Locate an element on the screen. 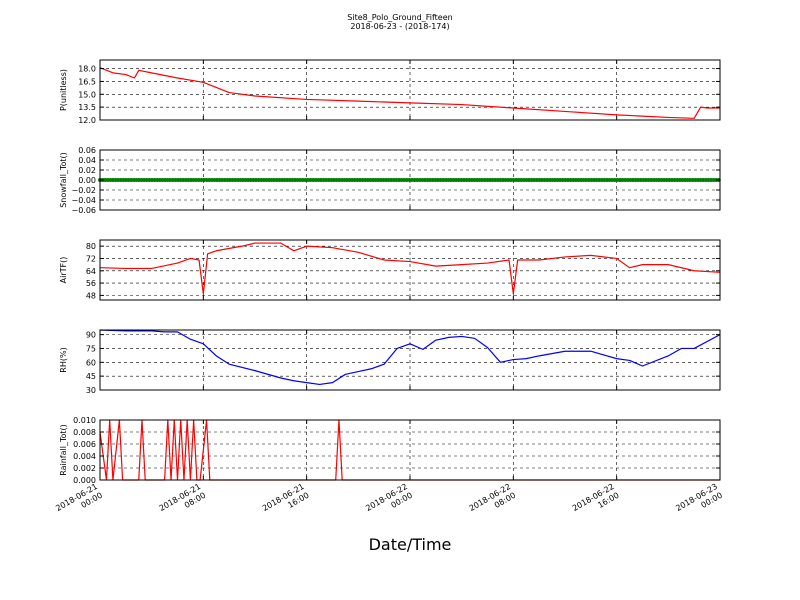 The width and height of the screenshot is (800, 600). subplot-1: 12.0 13.5 15.0 16.5 18.0 P(unitless) is located at coordinates (390, 92).